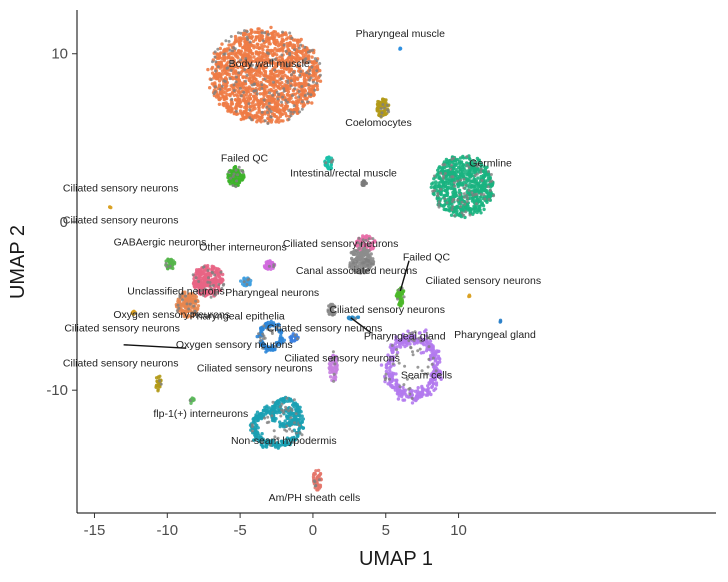 The image size is (728, 582). Describe the element at coordinates (361, 325) in the screenshot. I see `leader-line` at that location.